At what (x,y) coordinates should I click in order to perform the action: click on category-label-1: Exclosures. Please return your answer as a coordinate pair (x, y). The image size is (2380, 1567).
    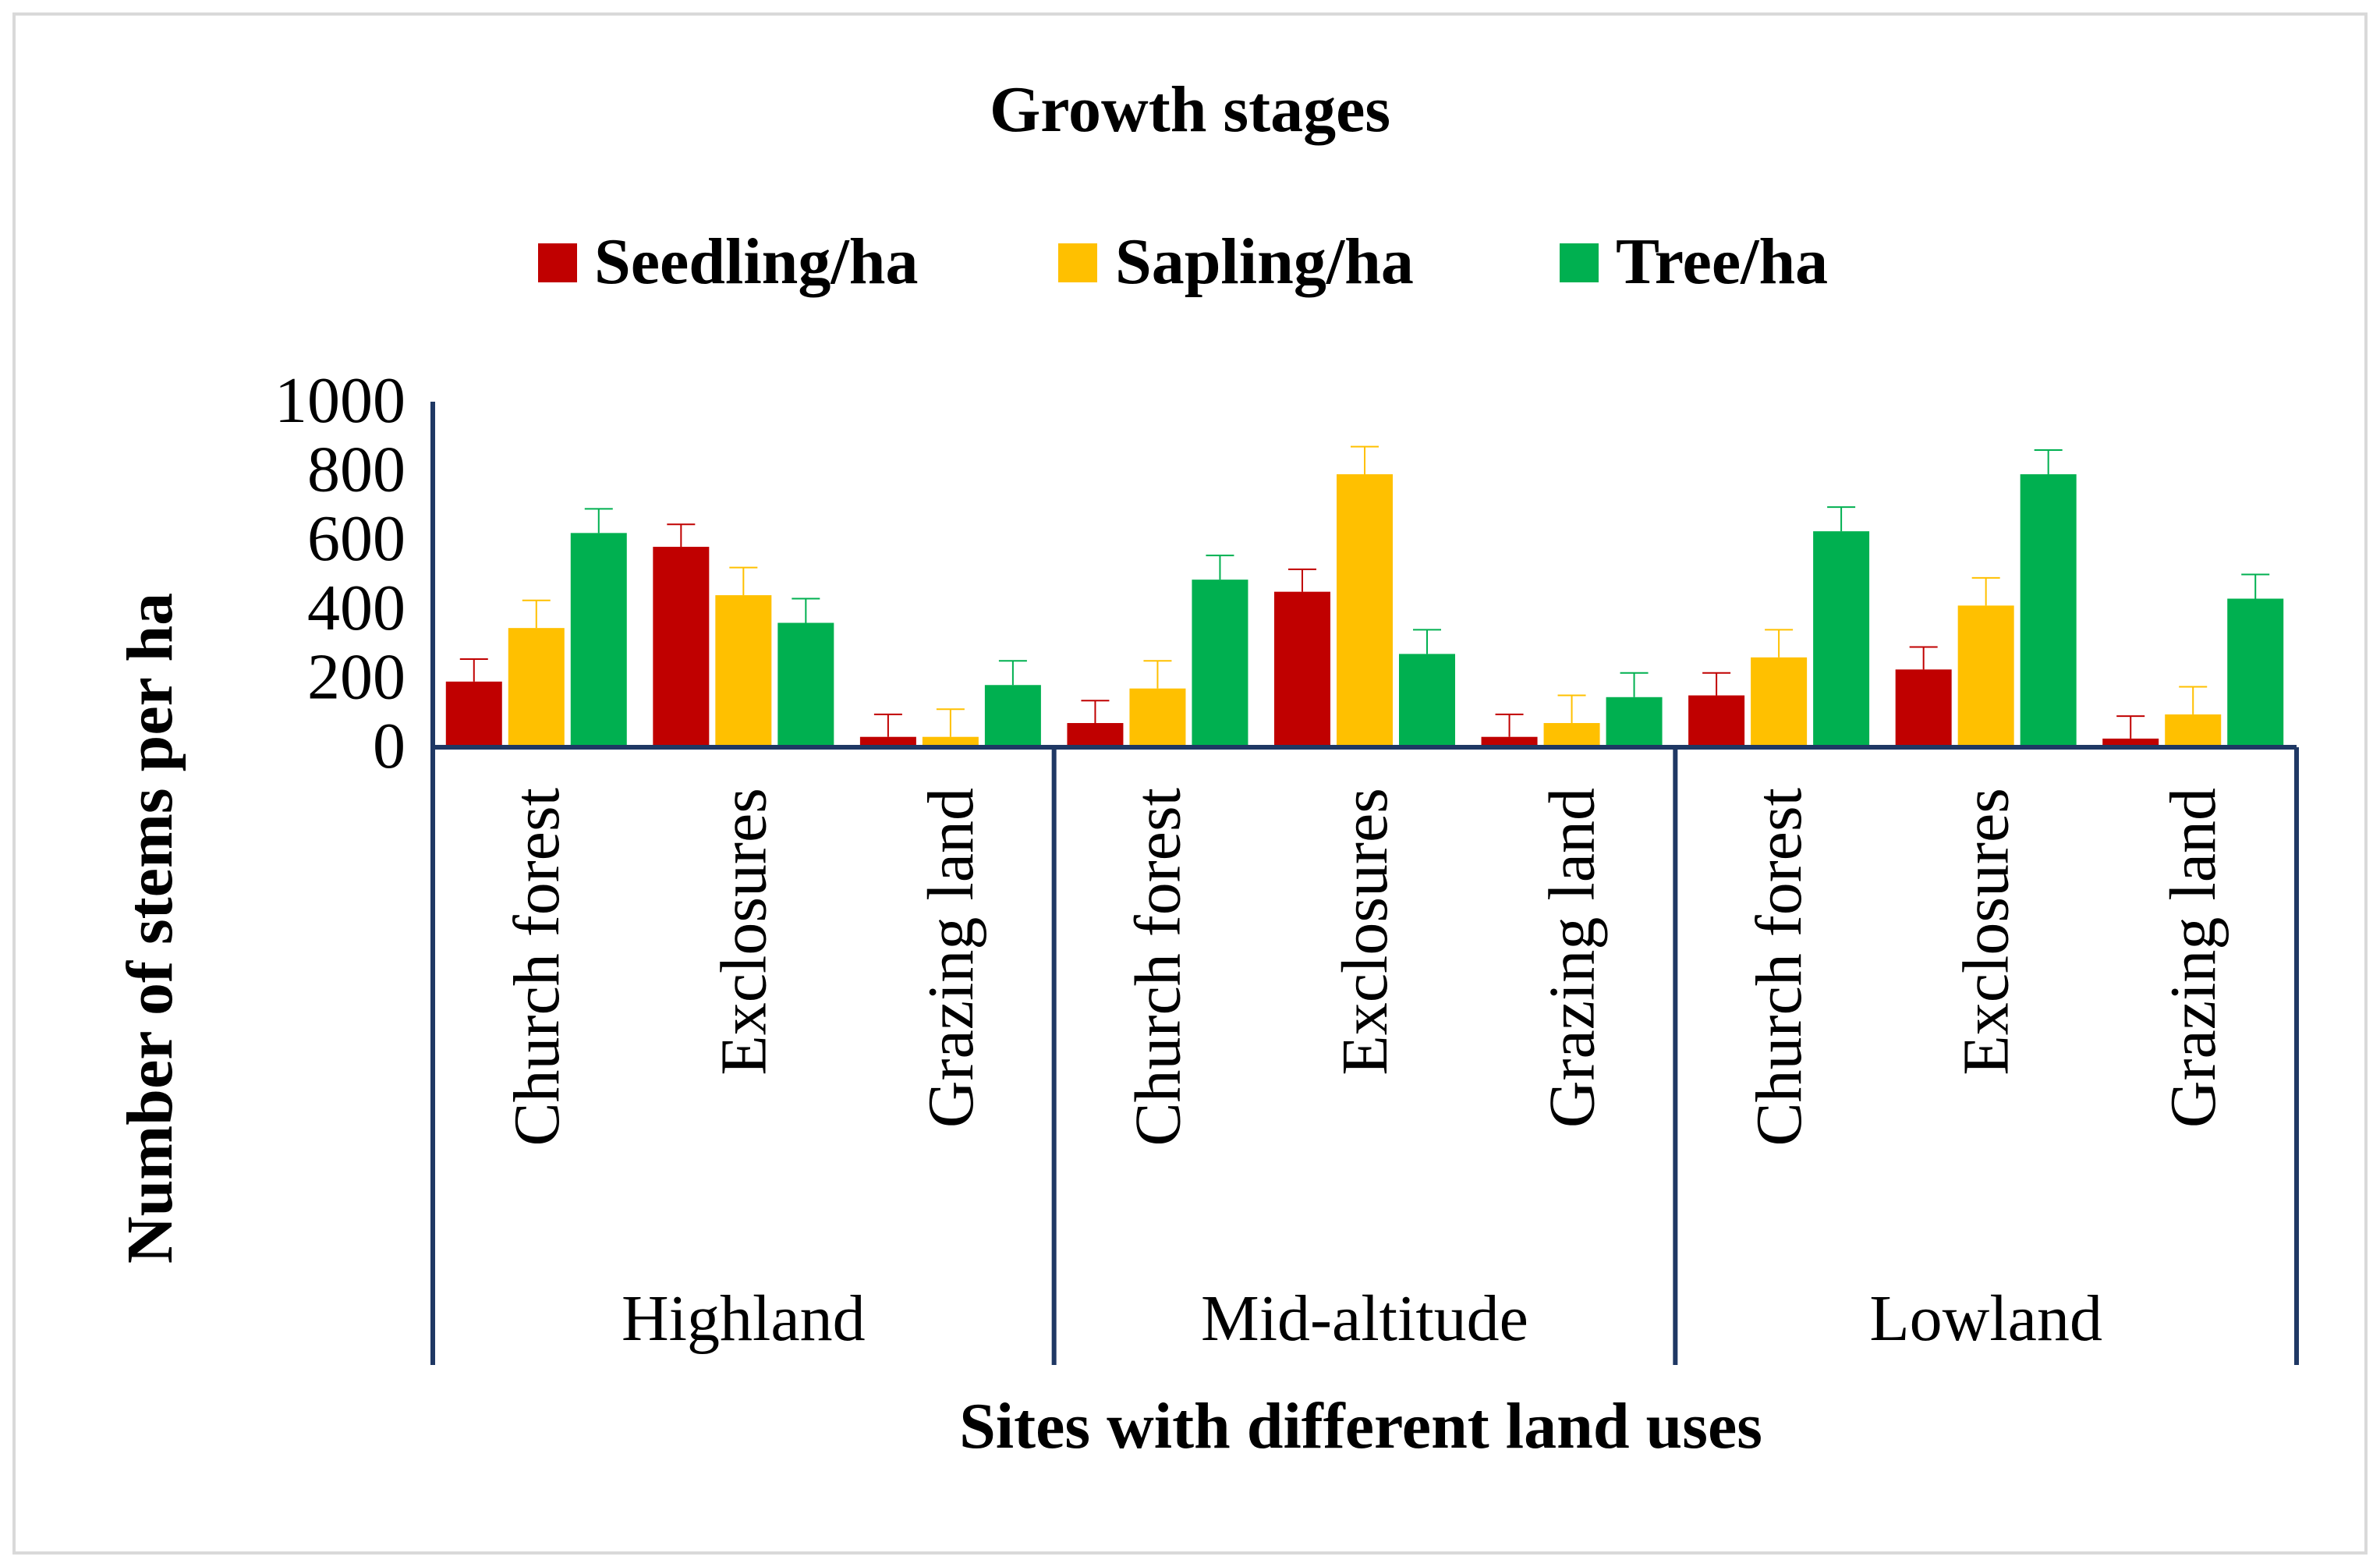
    Looking at the image, I should click on (743, 932).